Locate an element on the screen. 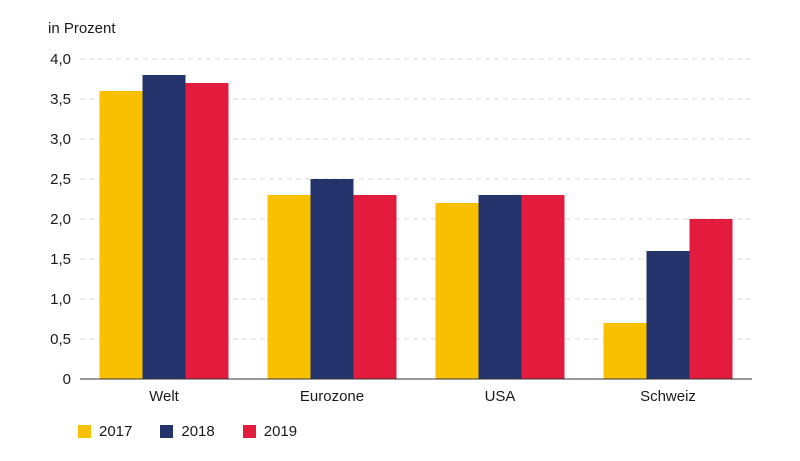  bar-2018-schweiz is located at coordinates (668, 315).